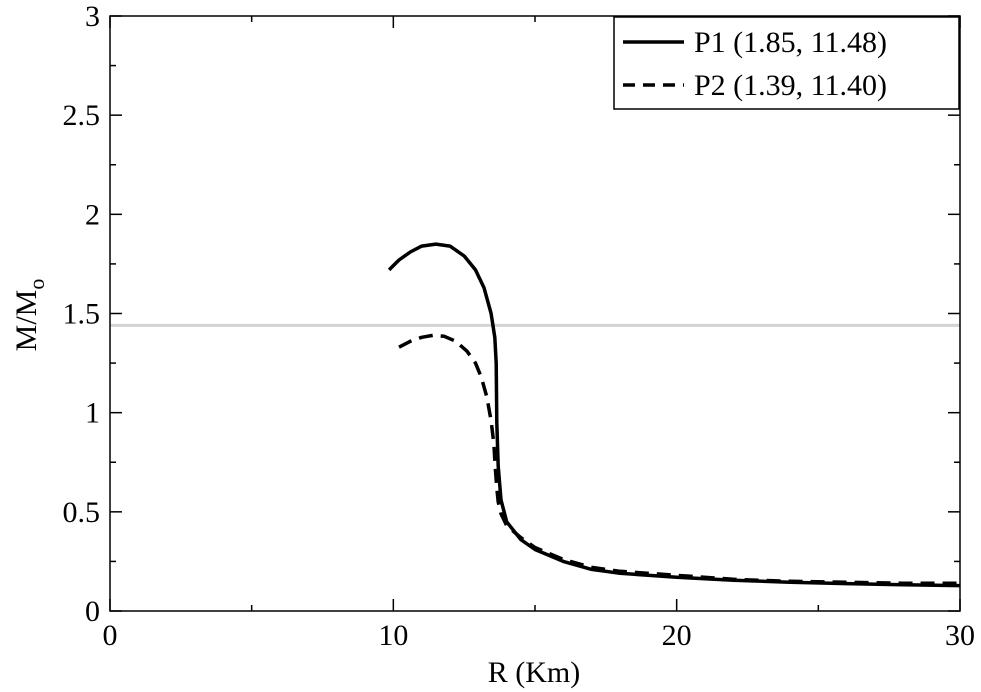  I want to click on y-tick-label: 2.5, so click(82, 115).